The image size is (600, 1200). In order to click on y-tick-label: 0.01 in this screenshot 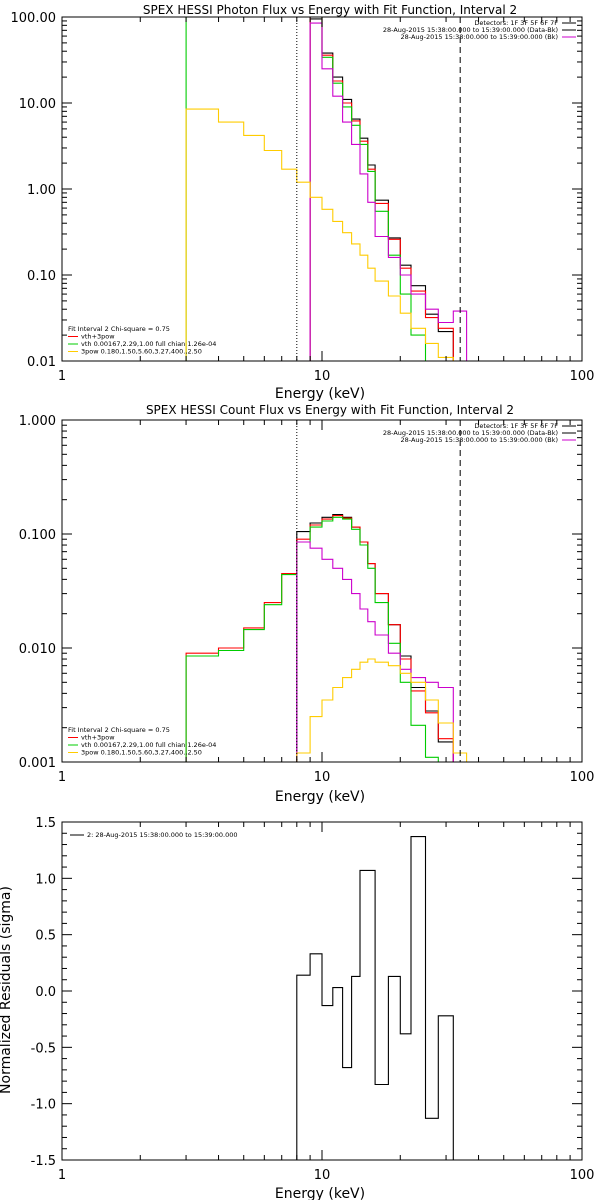, I will do `click(41, 362)`.